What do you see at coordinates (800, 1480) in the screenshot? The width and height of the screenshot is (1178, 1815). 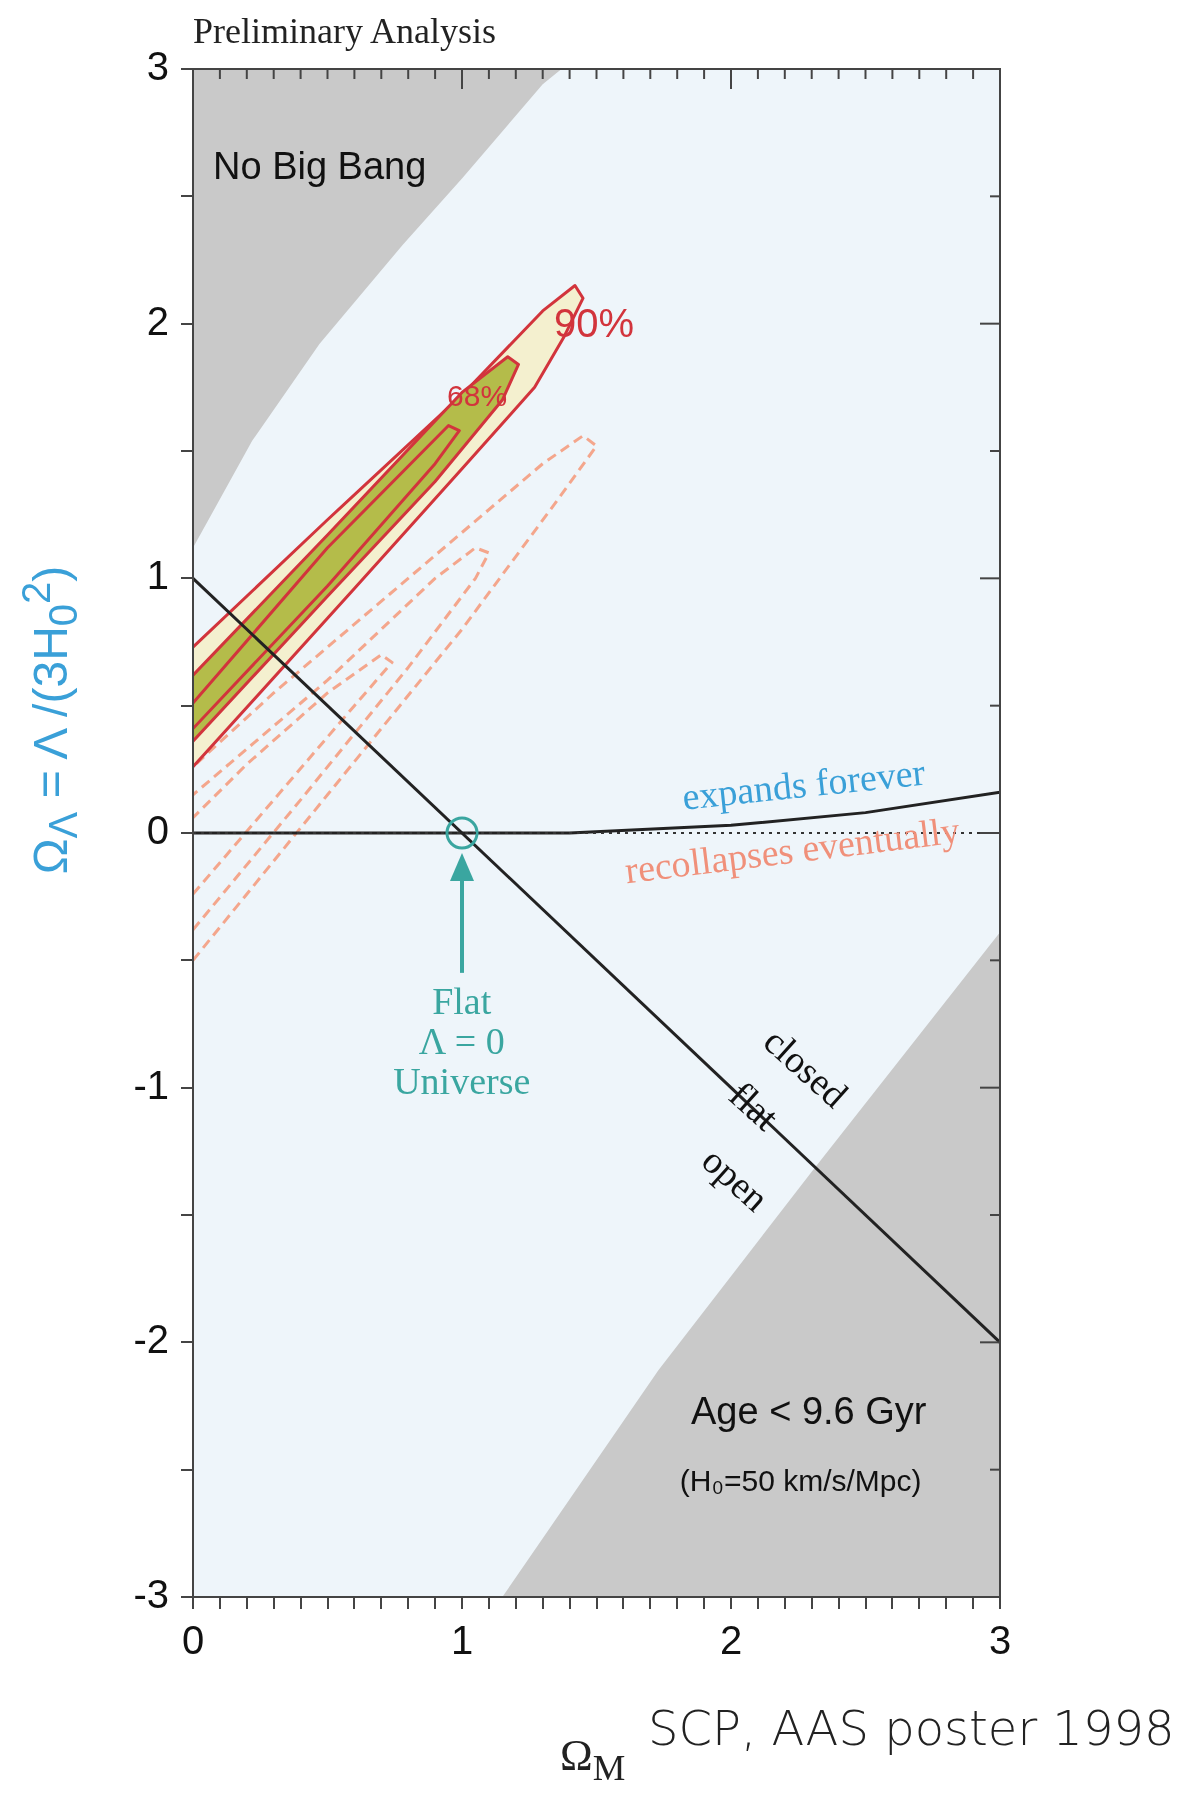 I see `annotation: (H₀=50 km/s/Mpc)` at bounding box center [800, 1480].